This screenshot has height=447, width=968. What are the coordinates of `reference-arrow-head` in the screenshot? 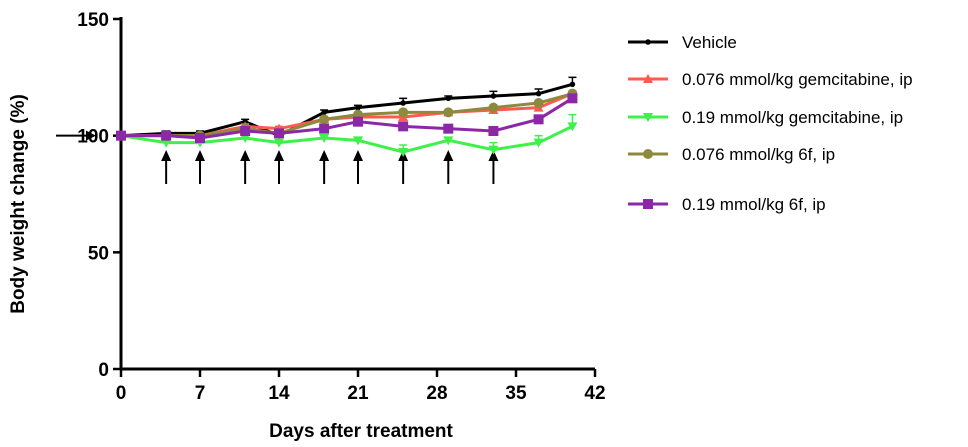 It's located at (91, 135).